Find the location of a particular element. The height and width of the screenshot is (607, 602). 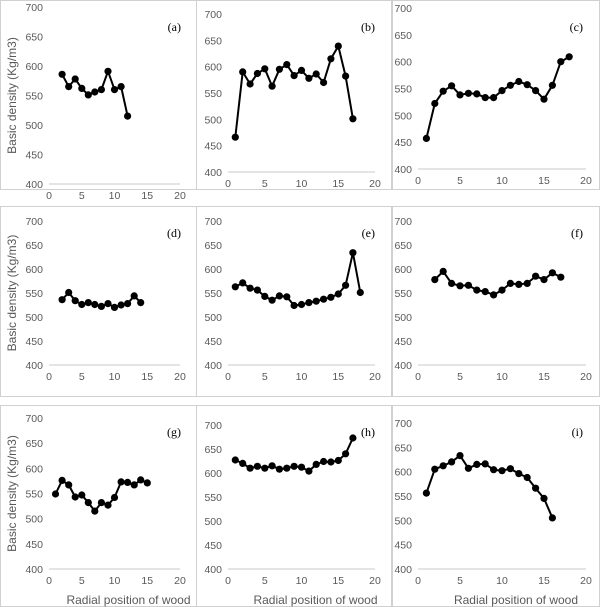

panel-label: (g) is located at coordinates (174, 432).